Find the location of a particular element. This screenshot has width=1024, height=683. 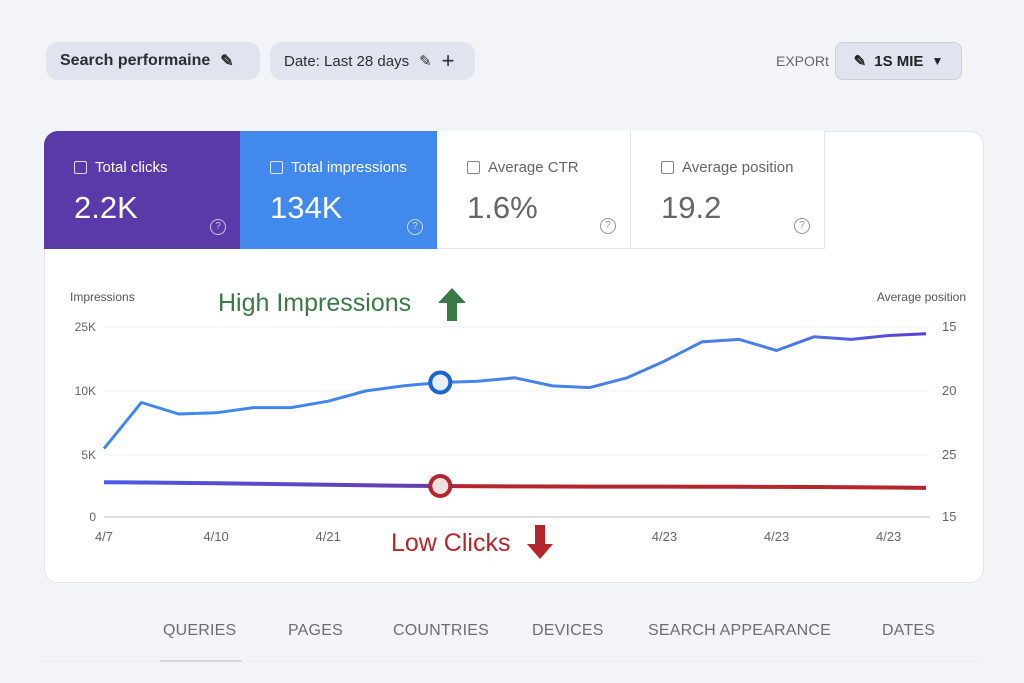

date-filter-chip: Date: Last 28 days ✎ + is located at coordinates (372, 61).